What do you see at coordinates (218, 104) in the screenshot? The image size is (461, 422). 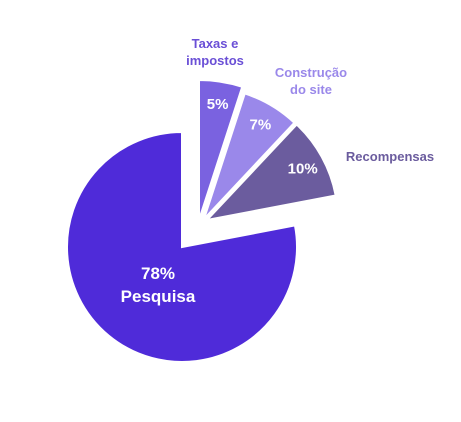 I see `slice-value-label-taxas-e-impostos: 5%` at bounding box center [218, 104].